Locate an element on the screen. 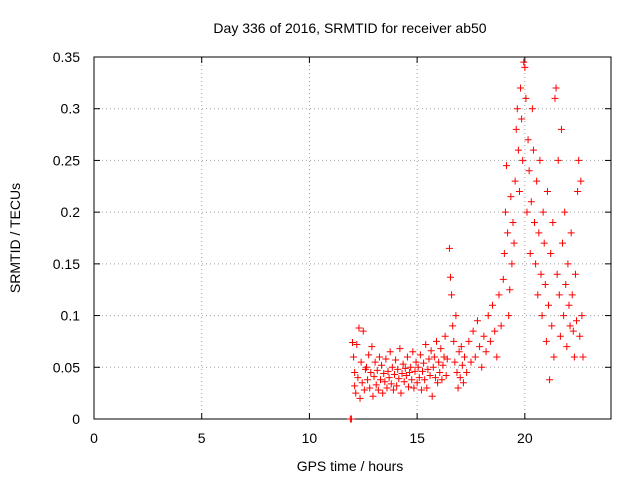 The height and width of the screenshot is (480, 640). x-tick-label: 10 is located at coordinates (310, 438).